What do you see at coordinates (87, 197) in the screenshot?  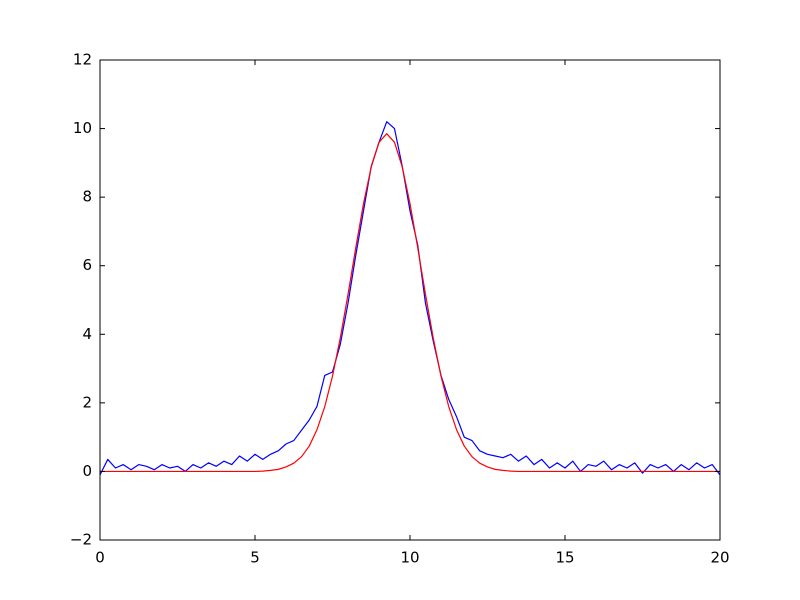 I see `y-tick-label: 8` at bounding box center [87, 197].